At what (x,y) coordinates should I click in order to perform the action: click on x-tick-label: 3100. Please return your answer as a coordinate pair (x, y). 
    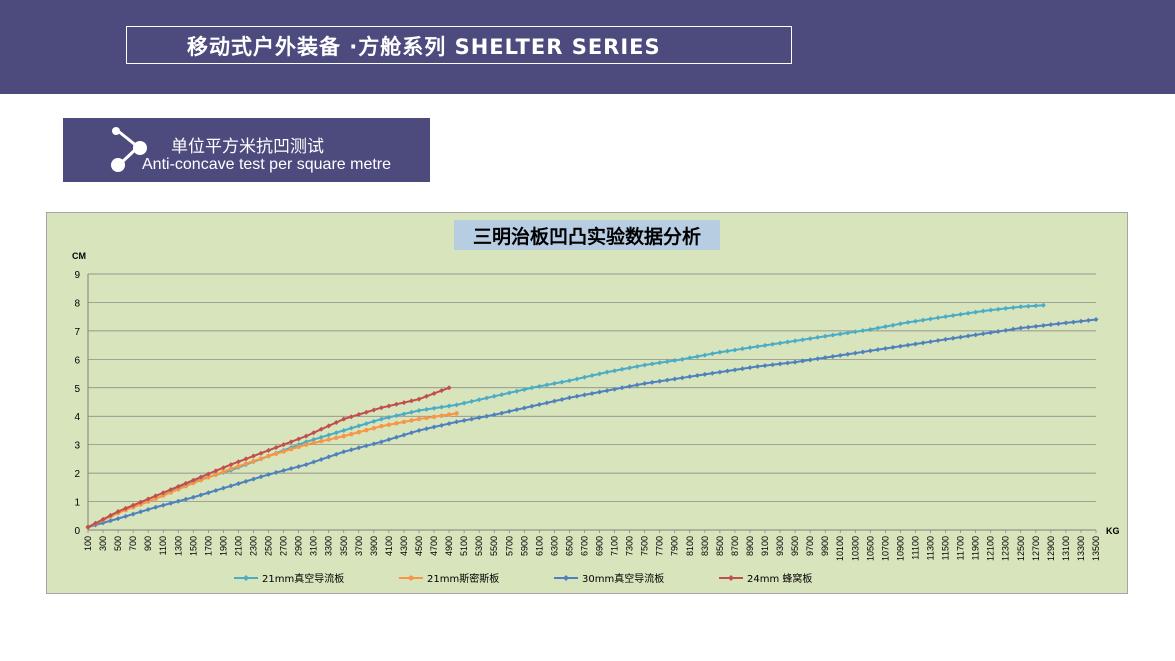
    Looking at the image, I should click on (314, 546).